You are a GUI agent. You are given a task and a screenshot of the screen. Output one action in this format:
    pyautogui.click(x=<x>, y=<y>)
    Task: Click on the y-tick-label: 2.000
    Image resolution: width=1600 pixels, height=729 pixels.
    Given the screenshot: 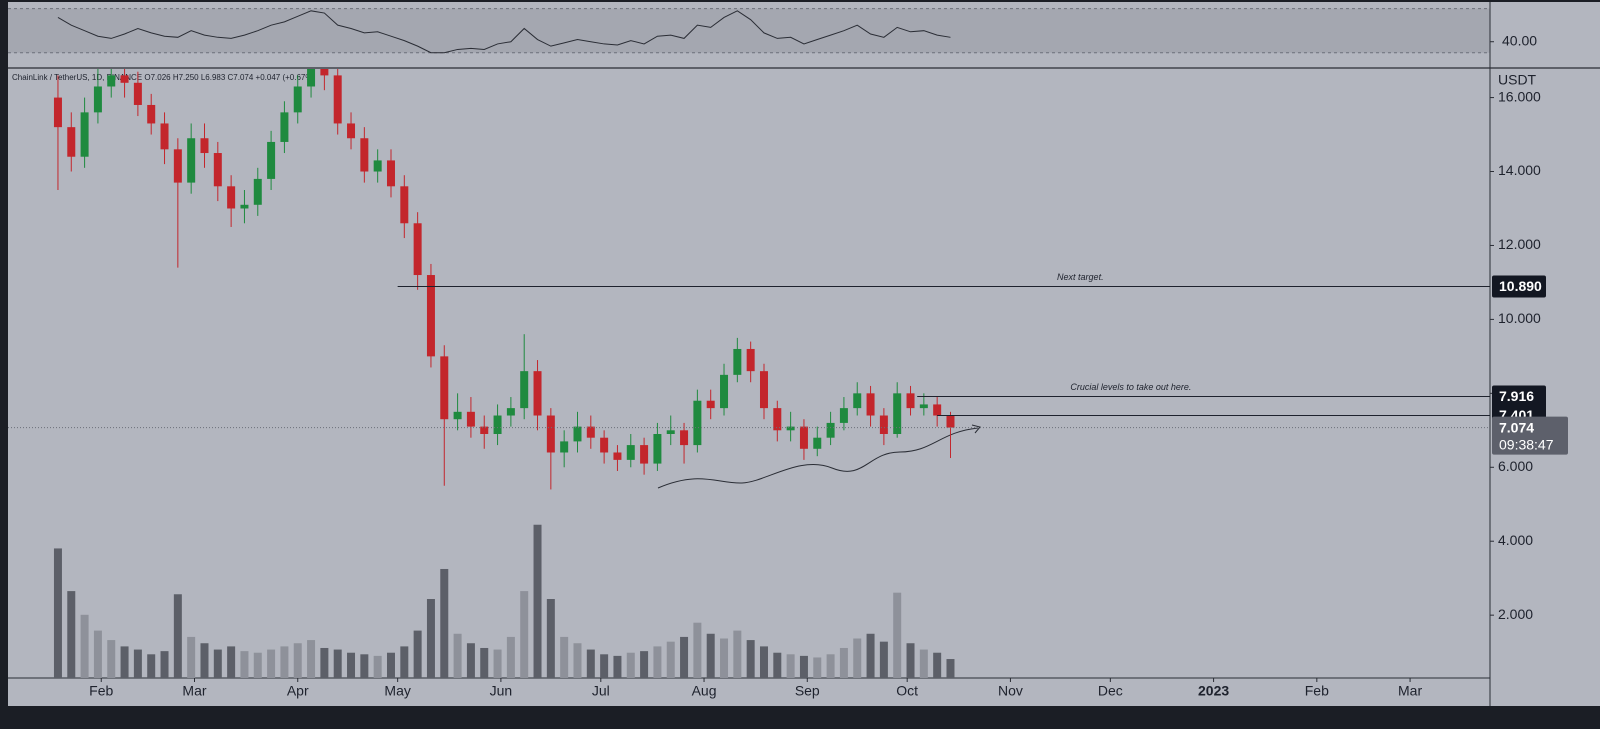 What is the action you would take?
    pyautogui.click(x=1515, y=614)
    